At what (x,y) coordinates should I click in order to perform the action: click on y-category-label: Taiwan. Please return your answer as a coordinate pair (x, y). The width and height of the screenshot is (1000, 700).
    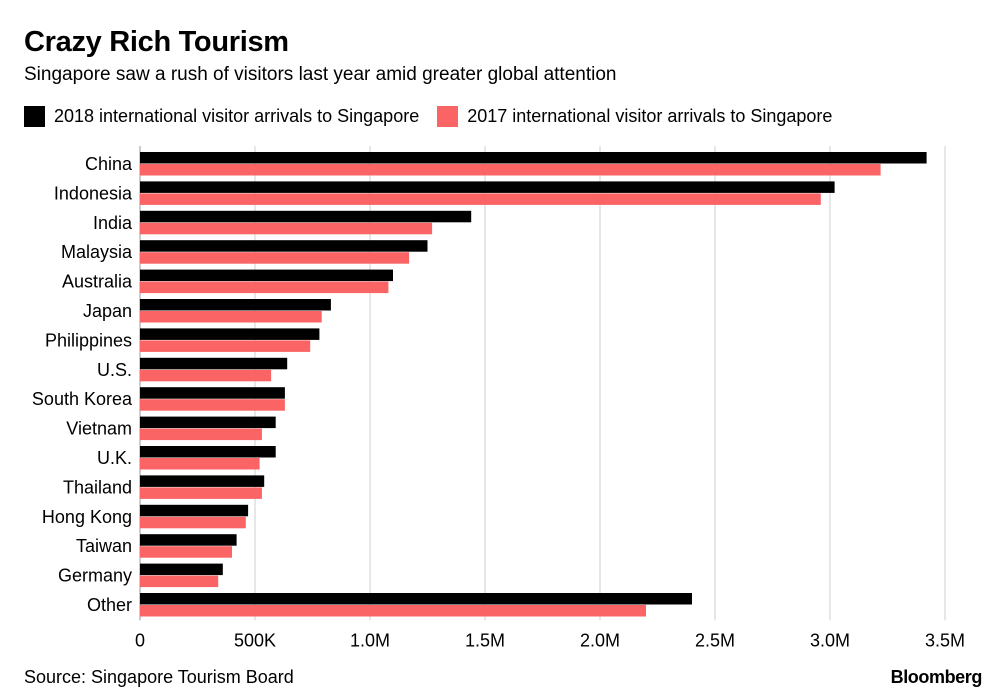
    Looking at the image, I should click on (104, 546).